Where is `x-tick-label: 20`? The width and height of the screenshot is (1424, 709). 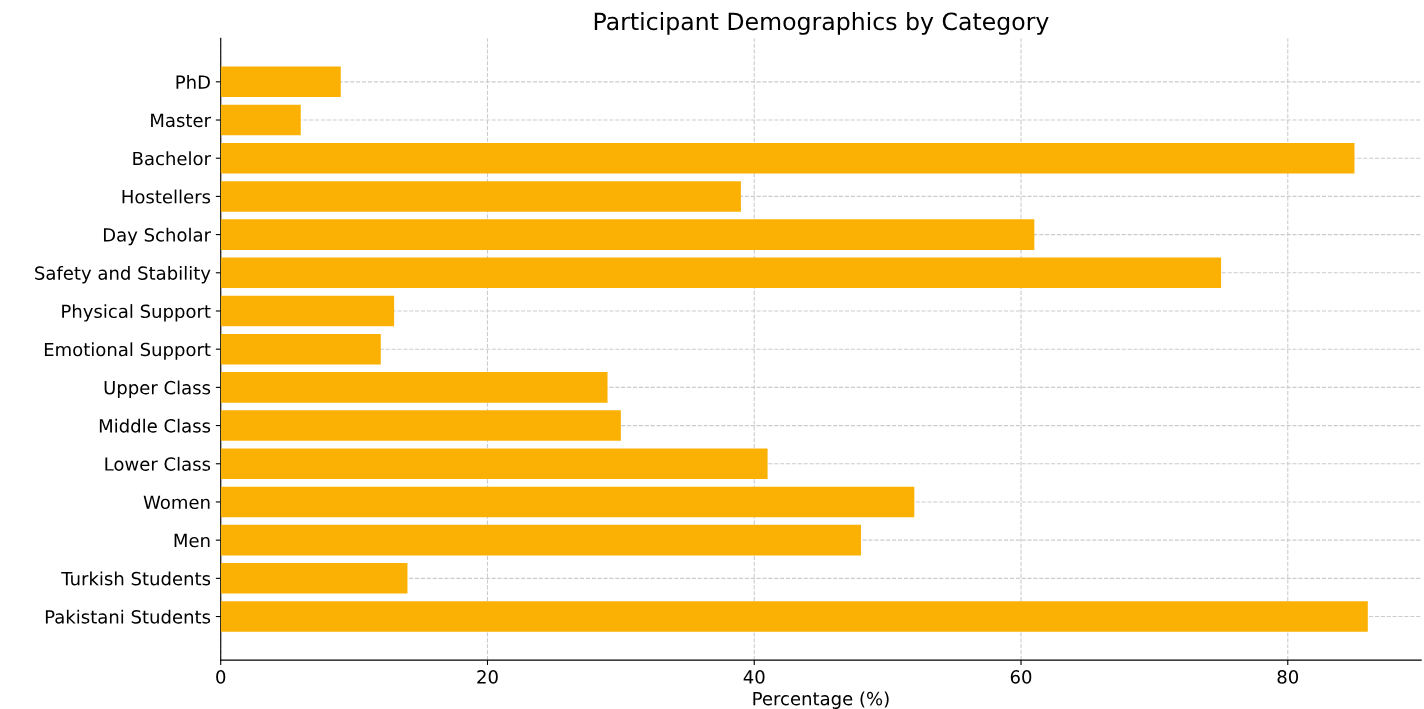
x-tick-label: 20 is located at coordinates (487, 677).